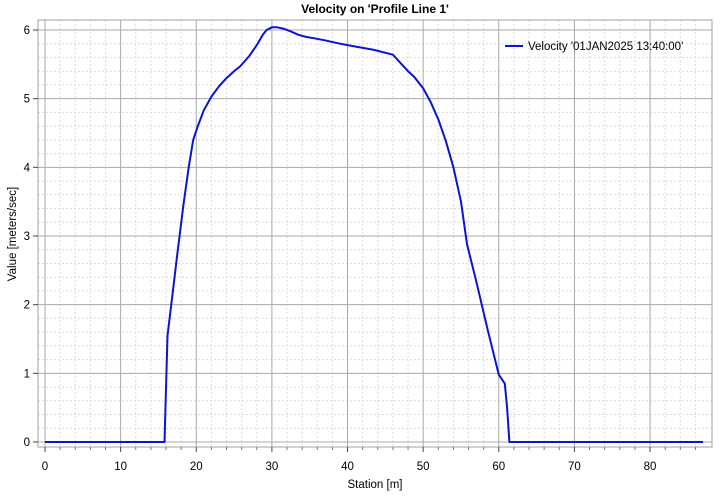 This screenshot has width=726, height=496. I want to click on legend-label: Velocity '01JAN2025 13:40:00', so click(605, 47).